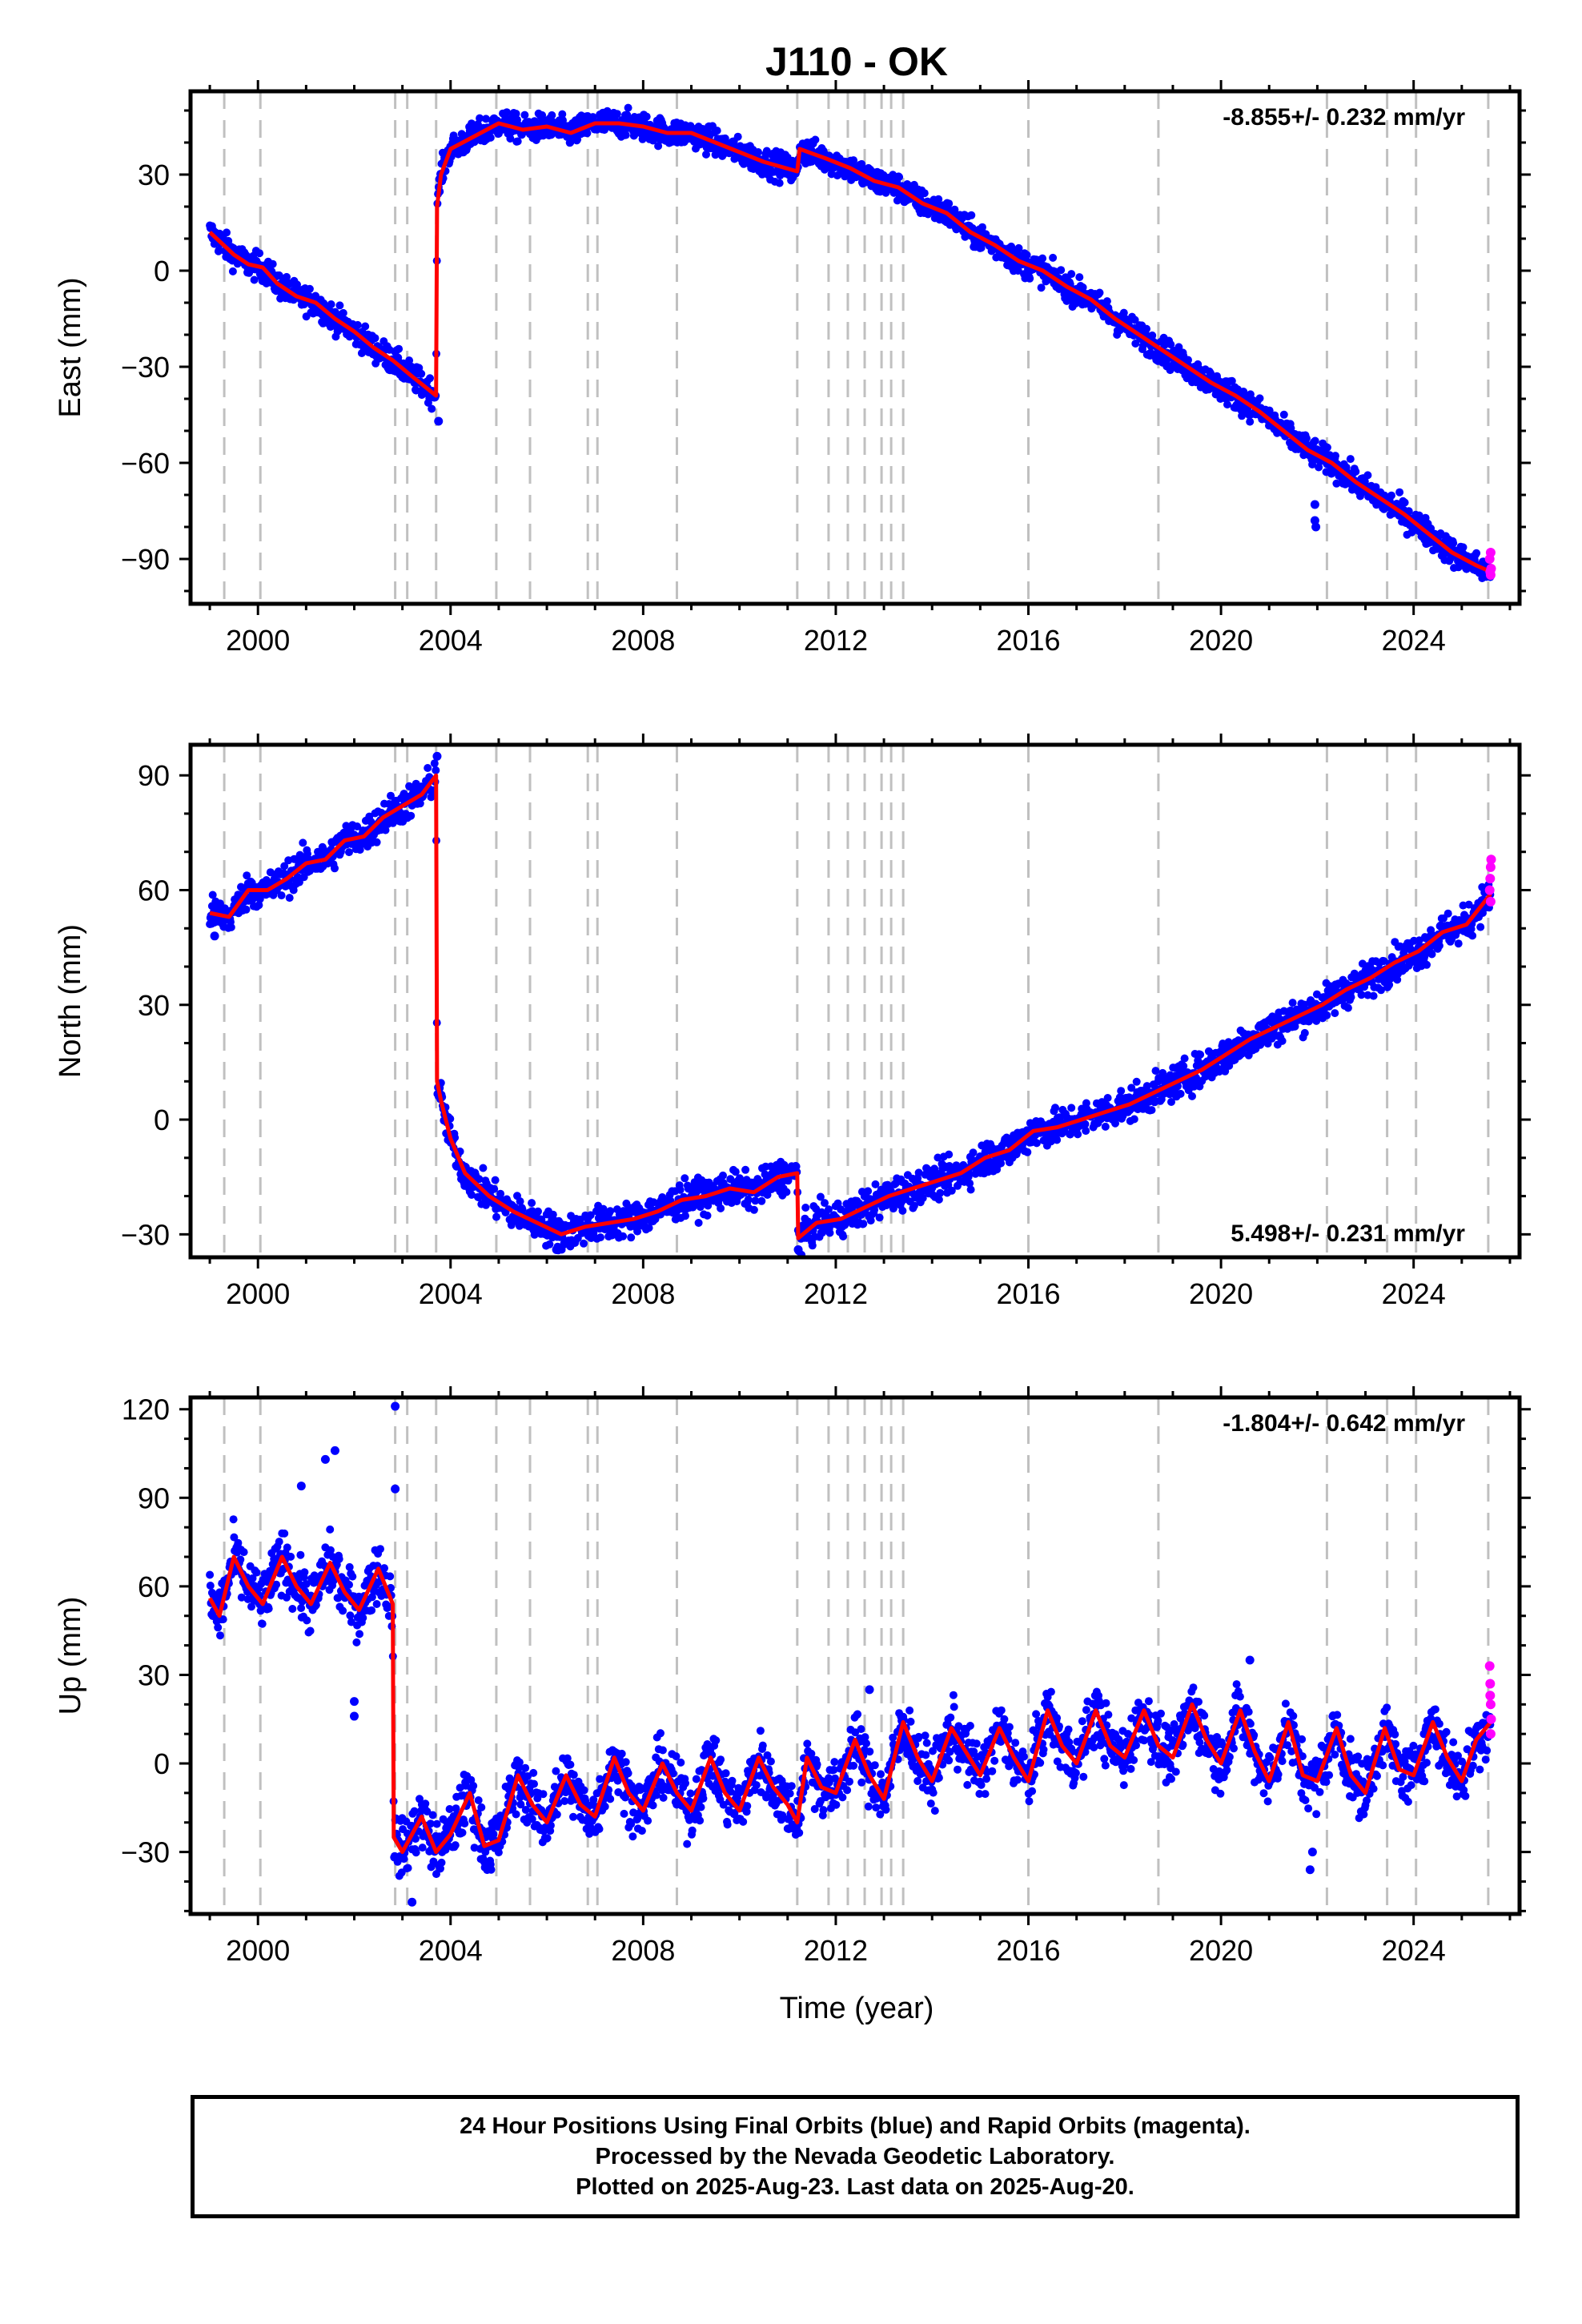 Image resolution: width=1582 pixels, height=2324 pixels. What do you see at coordinates (836, 1294) in the screenshot?
I see `x-tick-label: 2012` at bounding box center [836, 1294].